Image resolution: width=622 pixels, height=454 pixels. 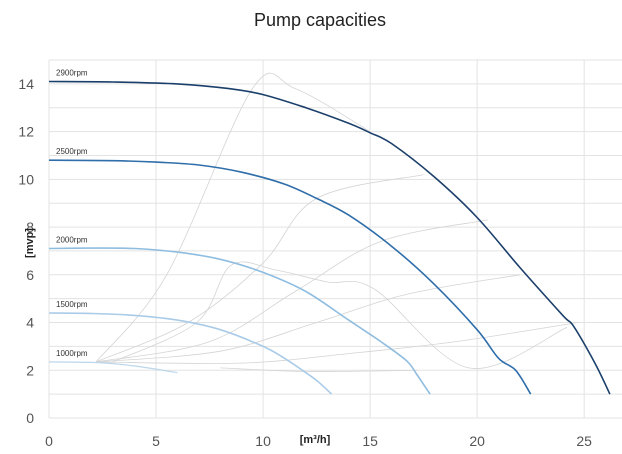 I want to click on y-tick-labels: 0 2 4 6 8 10 12 14, so click(x=26, y=251).